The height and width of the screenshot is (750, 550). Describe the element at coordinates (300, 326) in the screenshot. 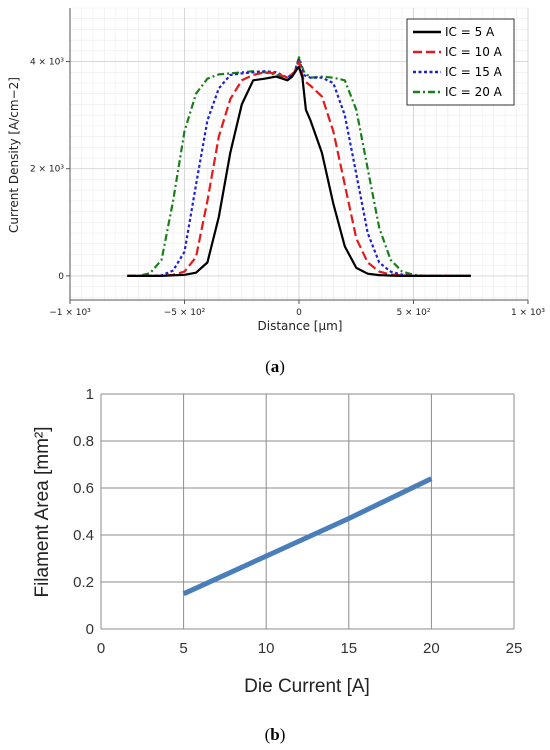

I see `chart-a-x-axis-label: Distance [µm]` at that location.